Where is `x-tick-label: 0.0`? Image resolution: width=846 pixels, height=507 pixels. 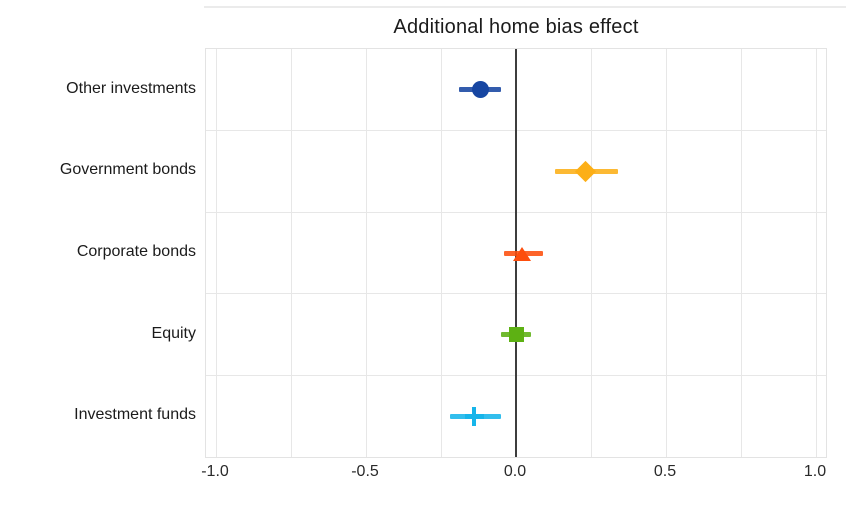 x-tick-label: 0.0 is located at coordinates (515, 471).